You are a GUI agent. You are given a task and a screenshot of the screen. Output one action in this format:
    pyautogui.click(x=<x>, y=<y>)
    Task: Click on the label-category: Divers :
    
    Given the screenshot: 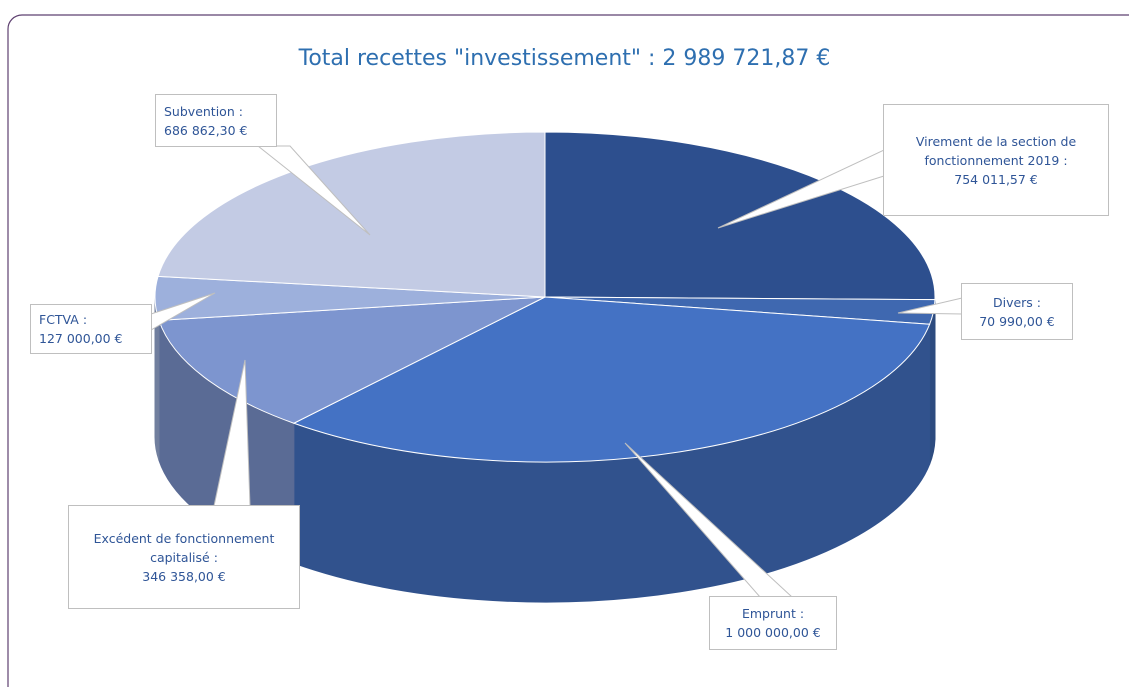 What is the action you would take?
    pyautogui.click(x=1017, y=302)
    